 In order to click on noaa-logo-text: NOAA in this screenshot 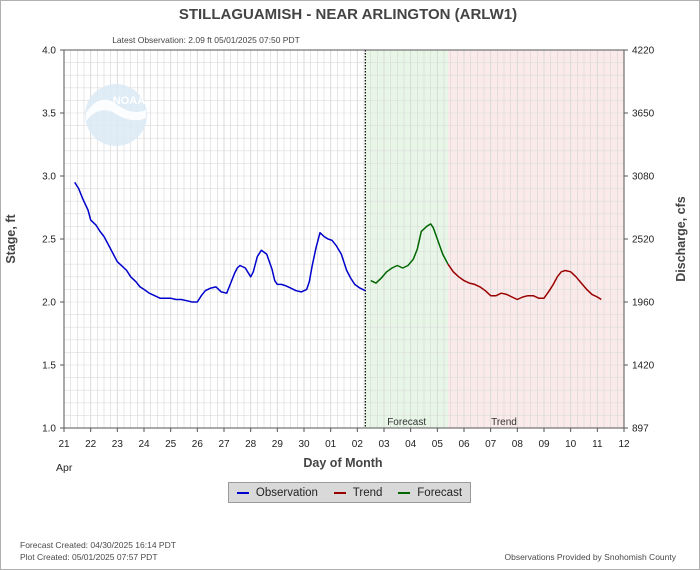, I will do `click(129, 101)`.